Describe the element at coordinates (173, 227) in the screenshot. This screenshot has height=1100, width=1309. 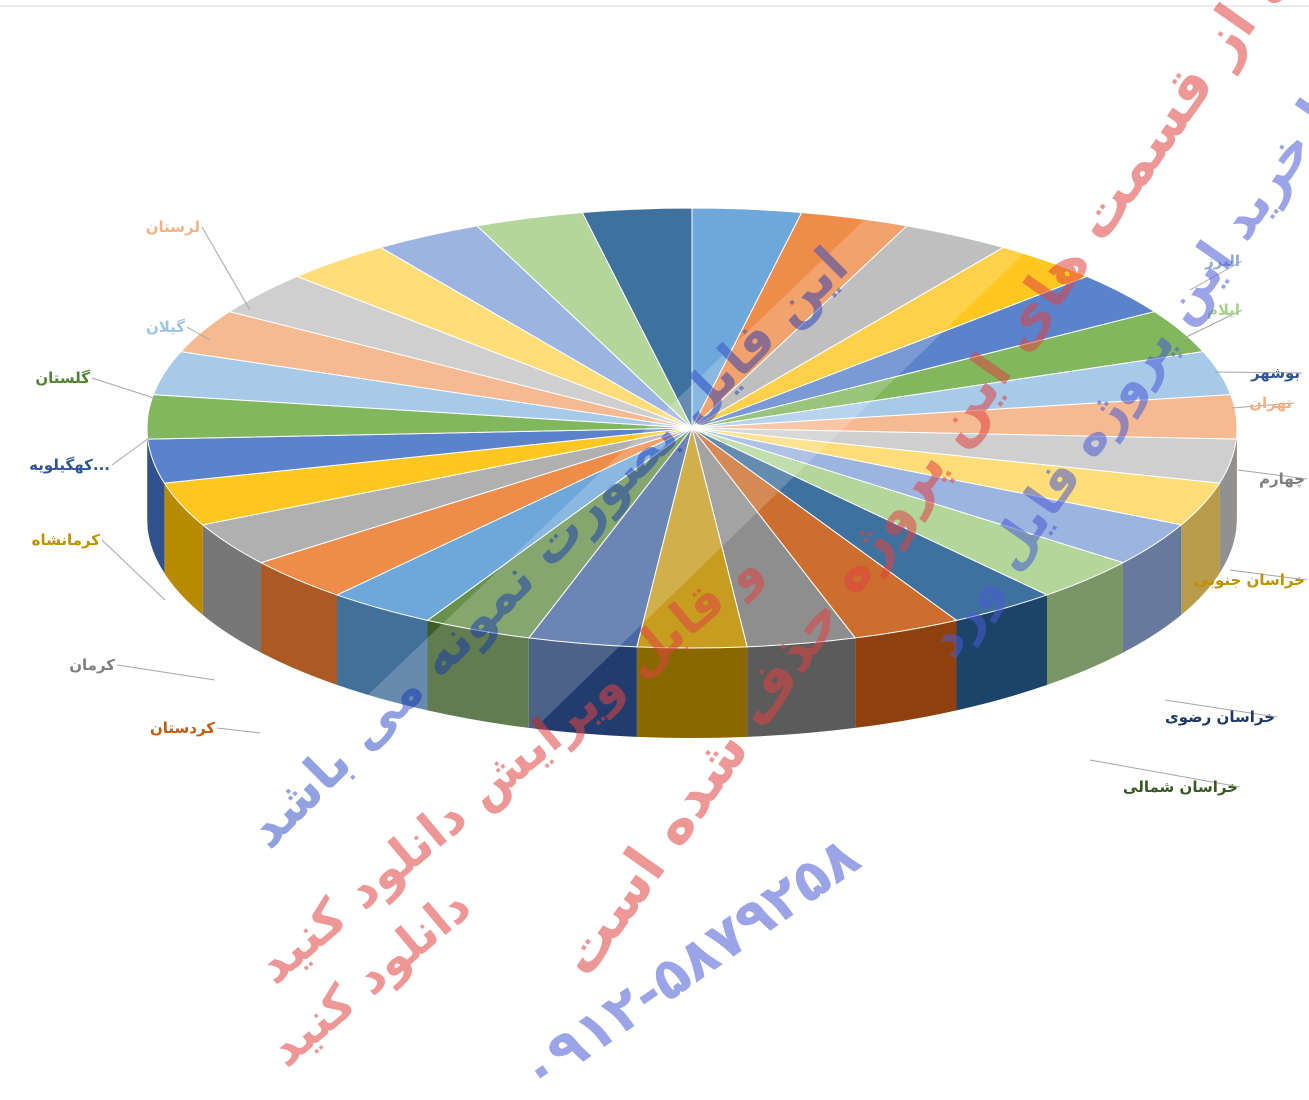
I see `slice-label: لرستان` at that location.